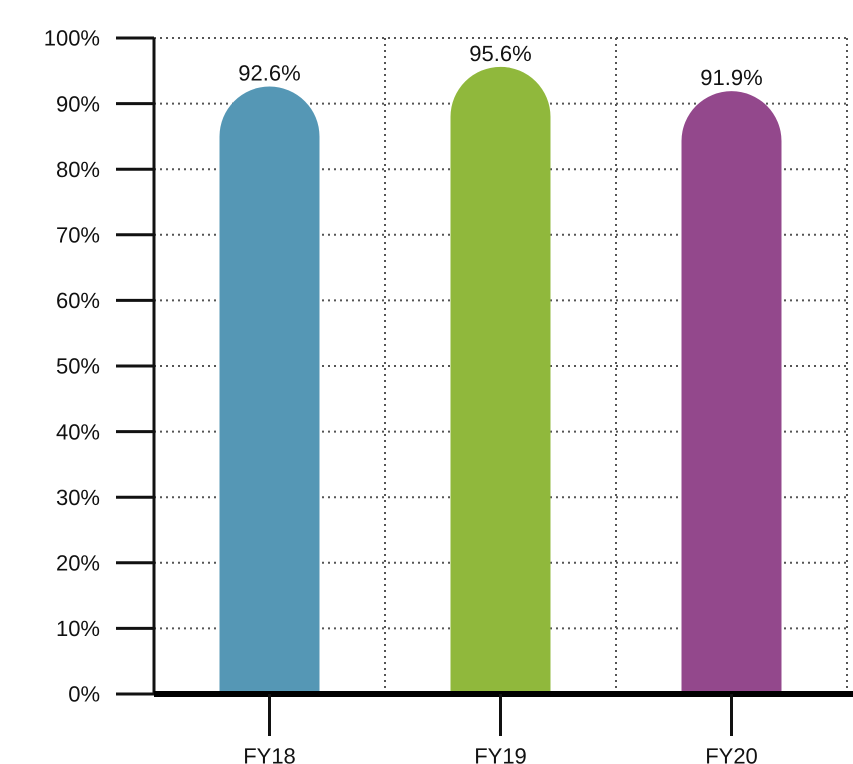 The image size is (853, 764). What do you see at coordinates (500, 754) in the screenshot?
I see `x-tick-label: FY19` at bounding box center [500, 754].